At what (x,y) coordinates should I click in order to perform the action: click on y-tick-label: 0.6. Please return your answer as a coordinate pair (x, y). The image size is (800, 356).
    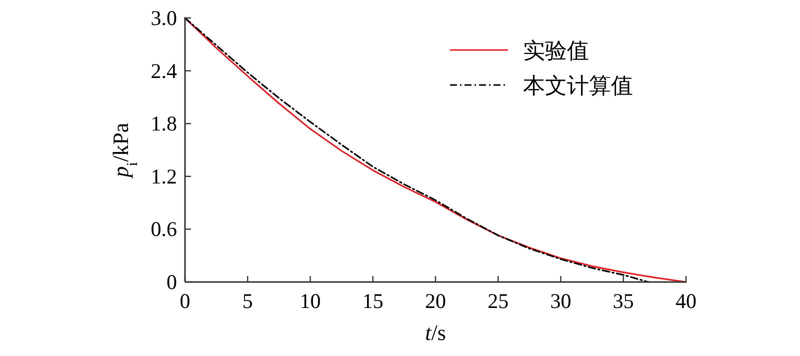
    Looking at the image, I should click on (163, 229).